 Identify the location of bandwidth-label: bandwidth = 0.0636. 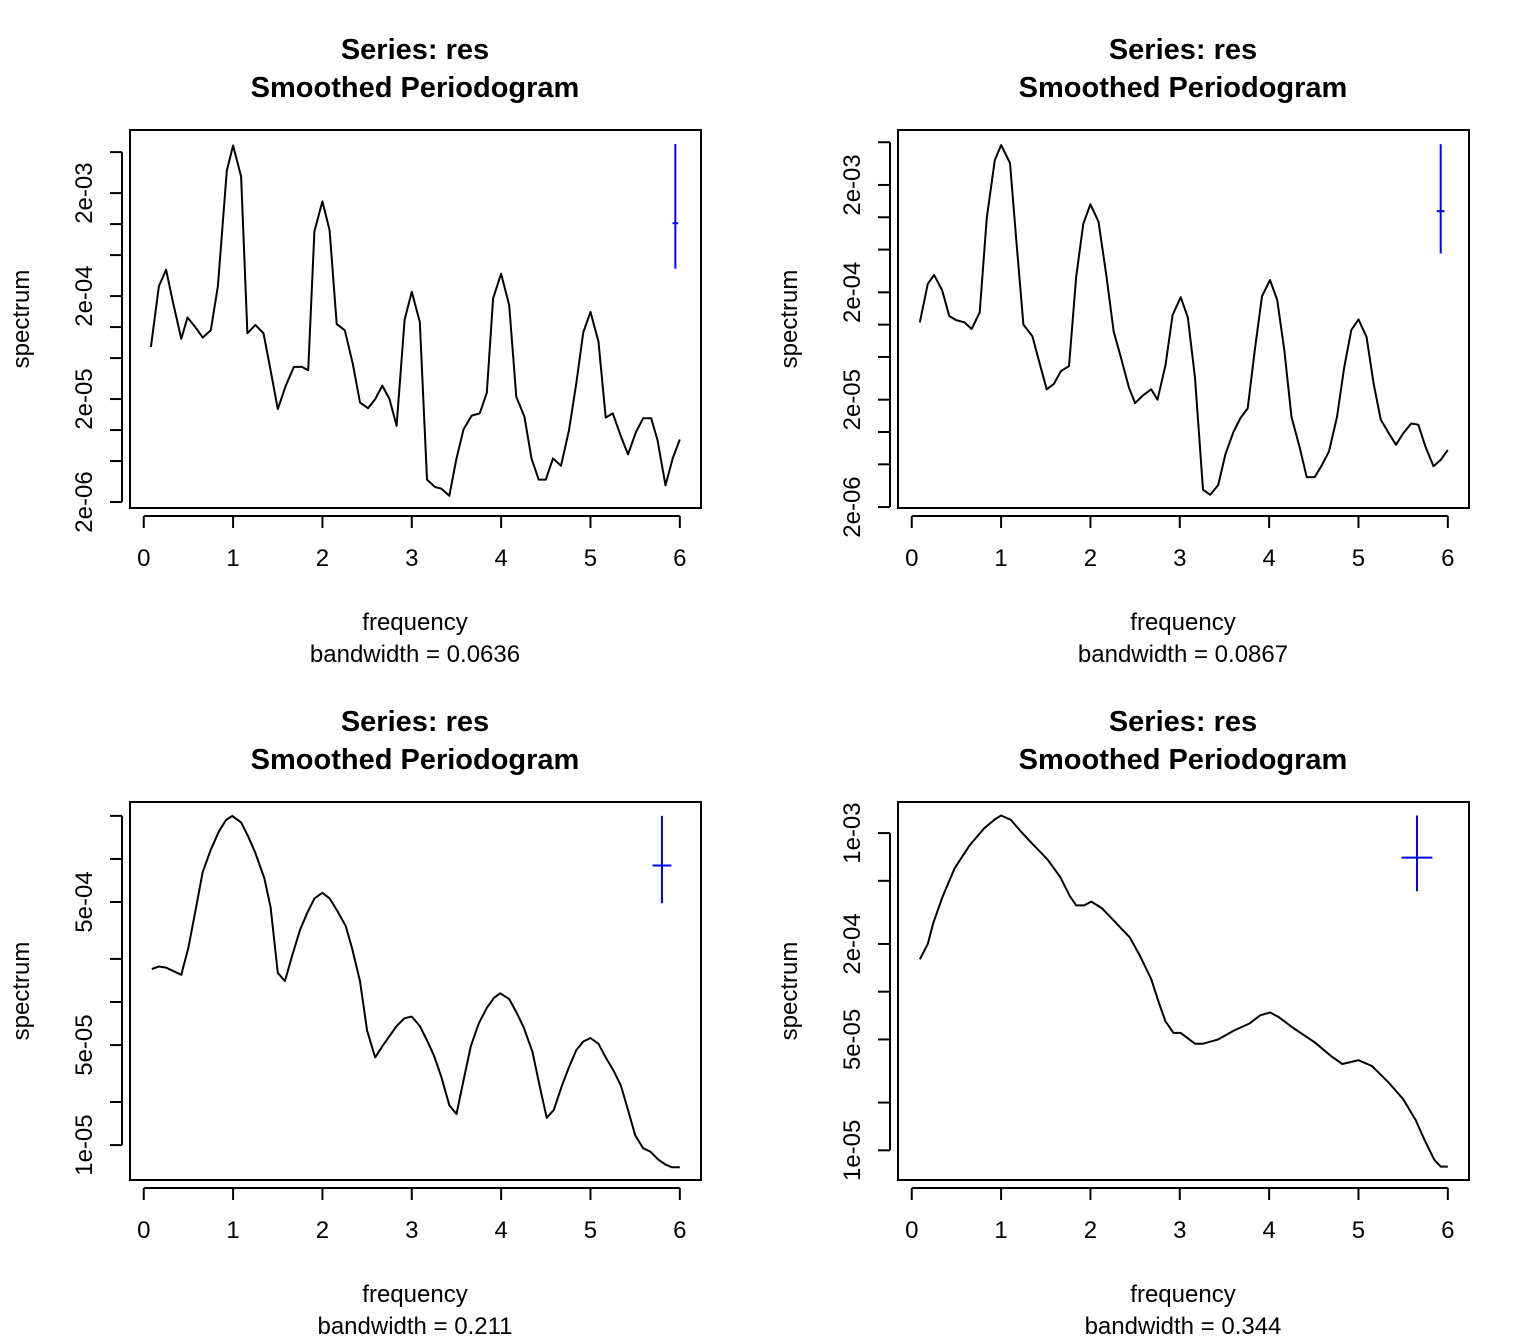
(415, 654).